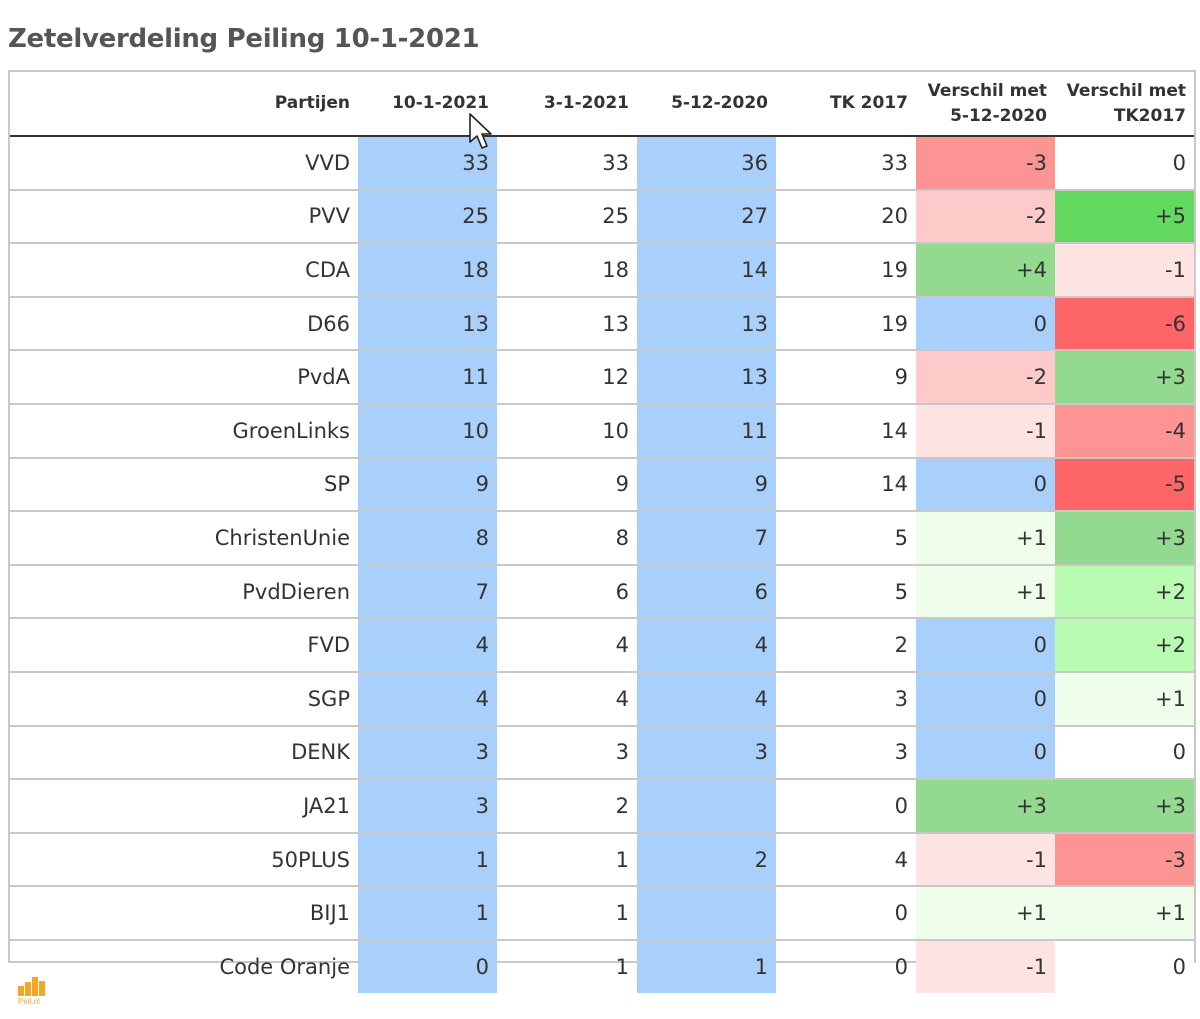  Describe the element at coordinates (427, 592) in the screenshot. I see `seat-value-cell: 7` at that location.